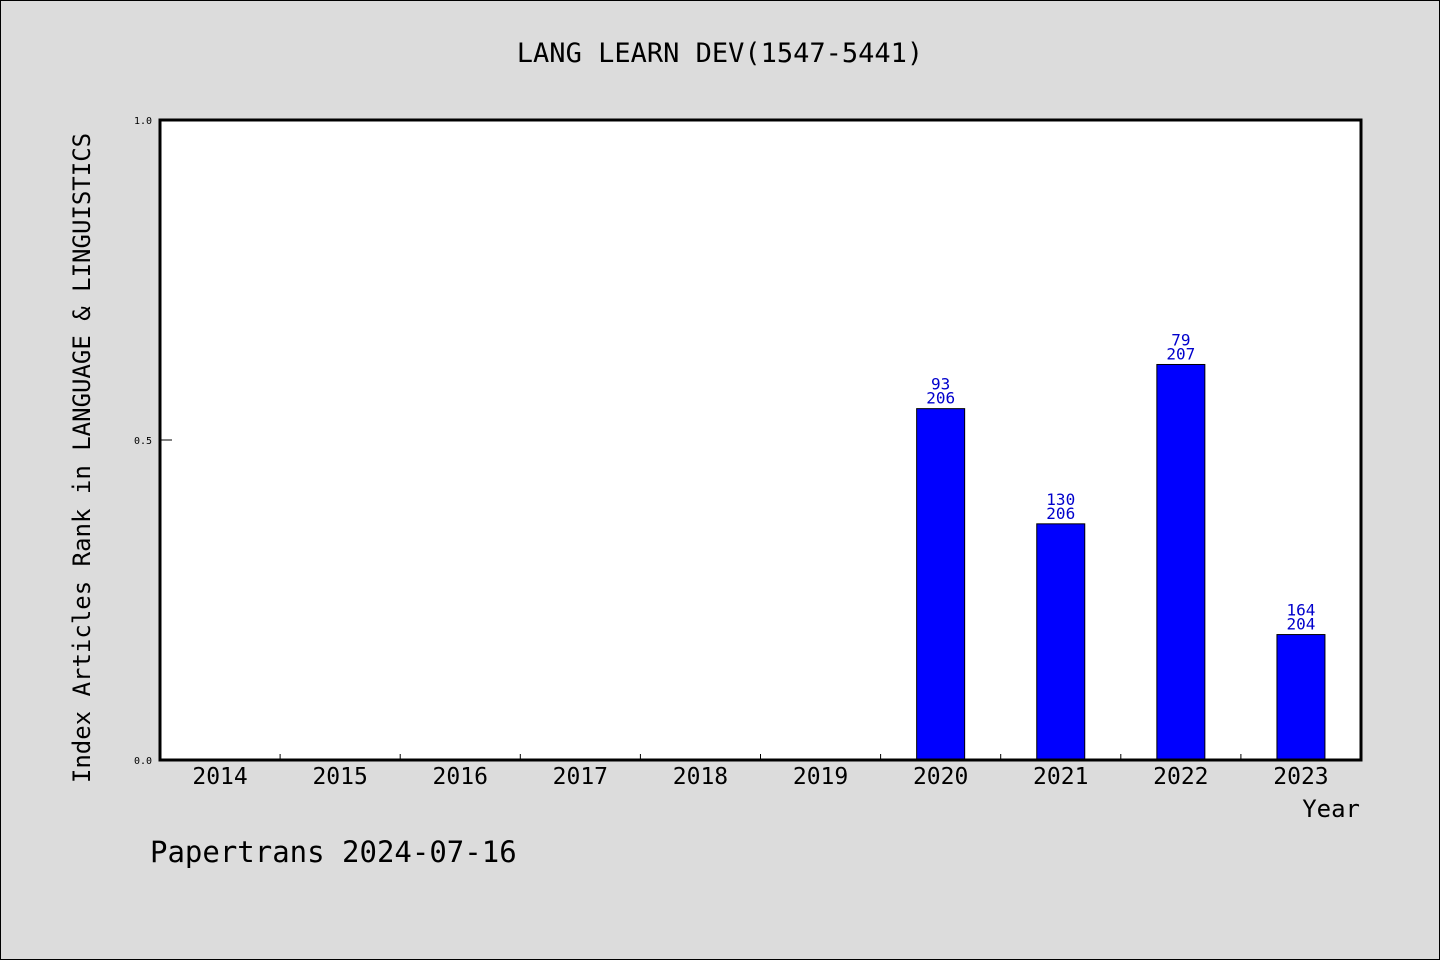  What do you see at coordinates (143, 761) in the screenshot?
I see `y-tick-label: 0.0` at bounding box center [143, 761].